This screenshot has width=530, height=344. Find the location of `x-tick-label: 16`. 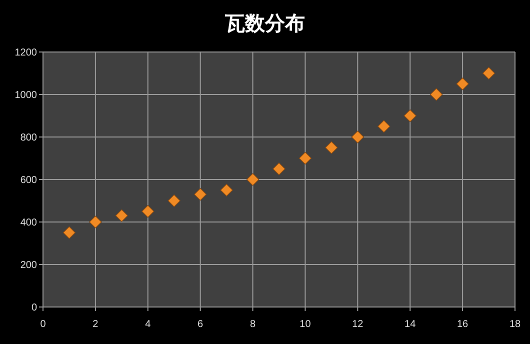

x-tick-label: 16 is located at coordinates (462, 324).